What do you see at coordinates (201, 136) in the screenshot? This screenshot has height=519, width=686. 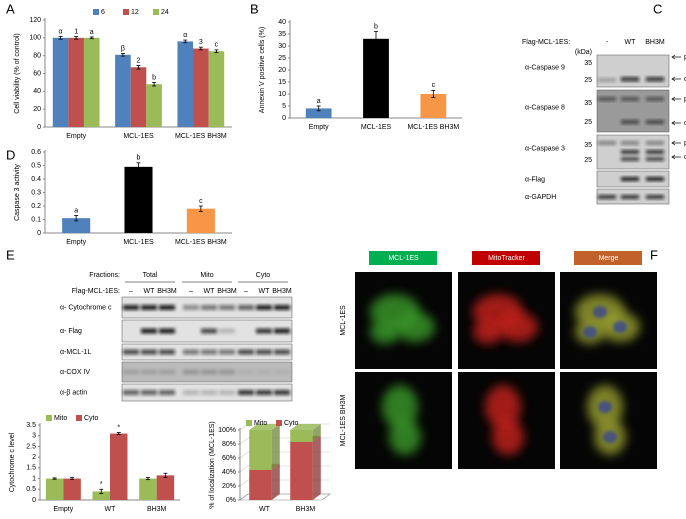 I see `x-tick-label: MCL-1ES BH3M` at bounding box center [201, 136].